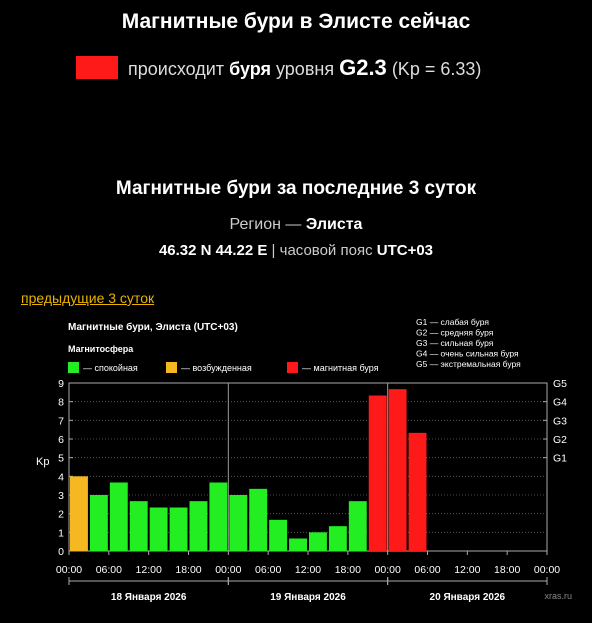 The image size is (592, 623). Describe the element at coordinates (405, 250) in the screenshot. I see `timezone-value: UTC+03` at that location.